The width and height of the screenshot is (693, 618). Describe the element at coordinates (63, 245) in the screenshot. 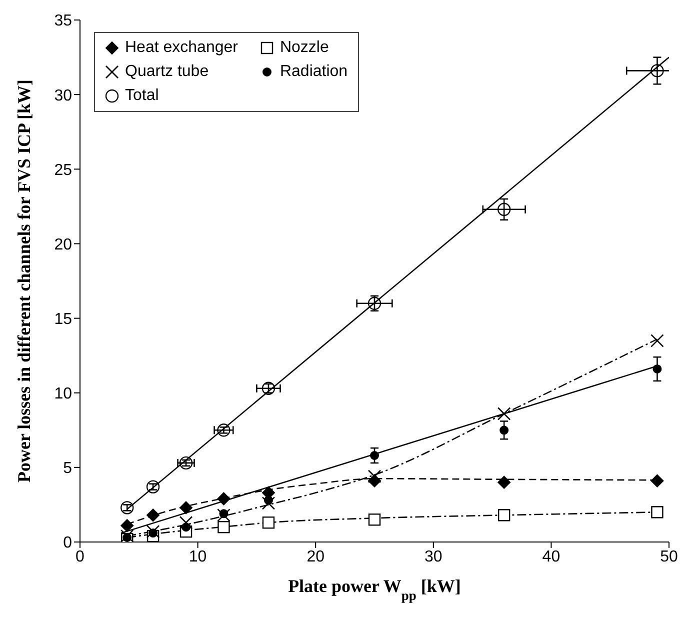

I see `y-tick-label: 20` at that location.